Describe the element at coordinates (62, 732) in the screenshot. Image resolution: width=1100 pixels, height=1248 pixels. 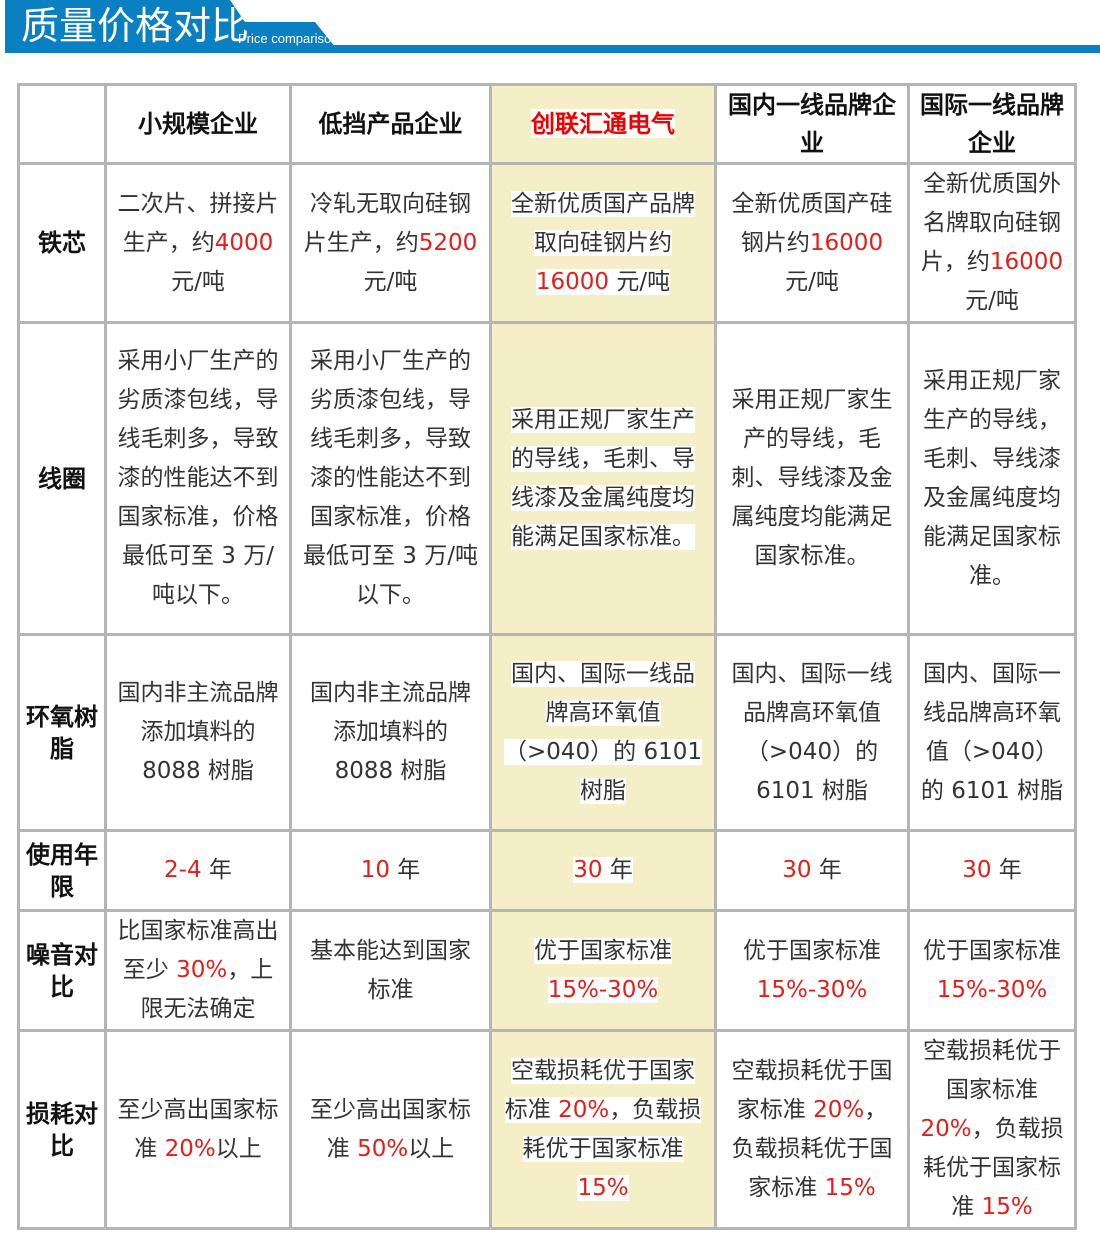
I see `row-header: 环氧树脂` at that location.